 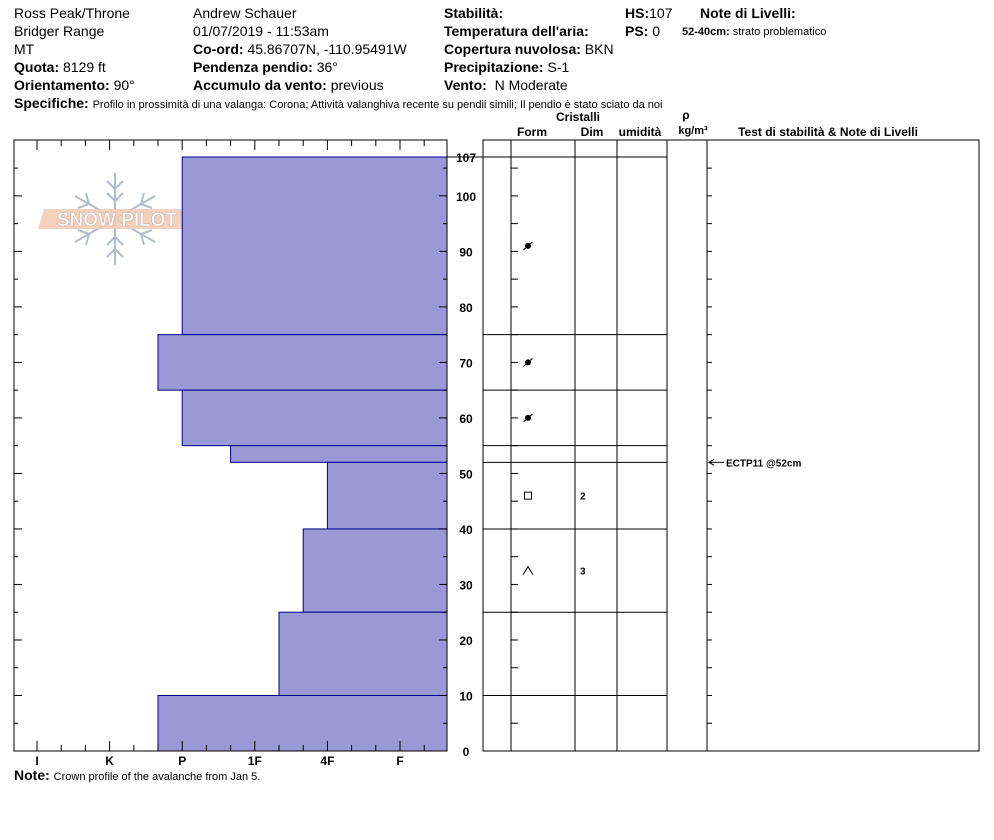 I want to click on crystal-size: 3, so click(x=583, y=572).